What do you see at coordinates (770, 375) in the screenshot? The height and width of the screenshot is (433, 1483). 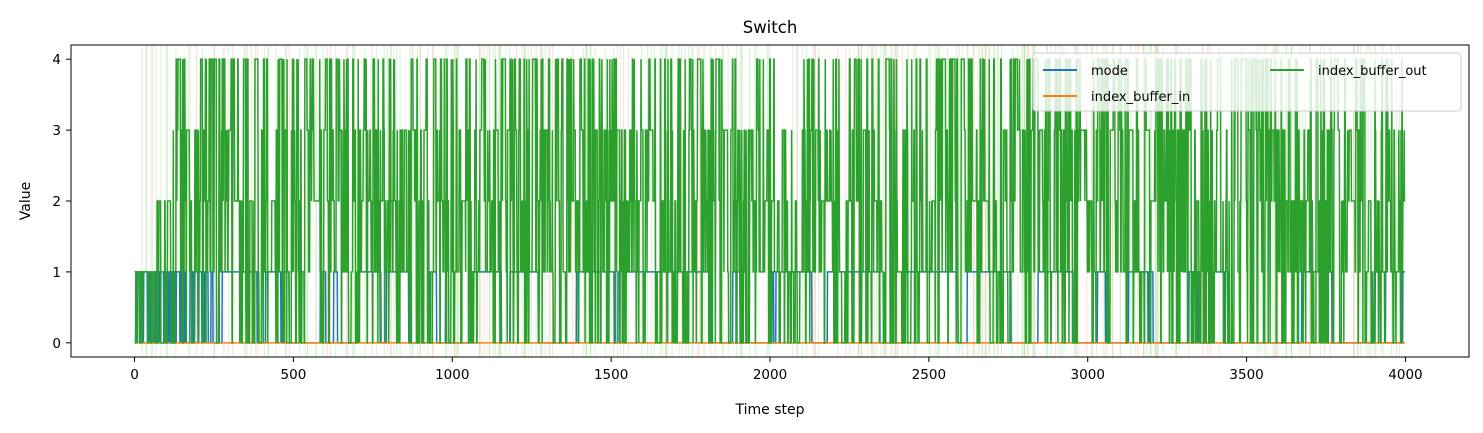 I see `x-tick-label: 2000` at bounding box center [770, 375].